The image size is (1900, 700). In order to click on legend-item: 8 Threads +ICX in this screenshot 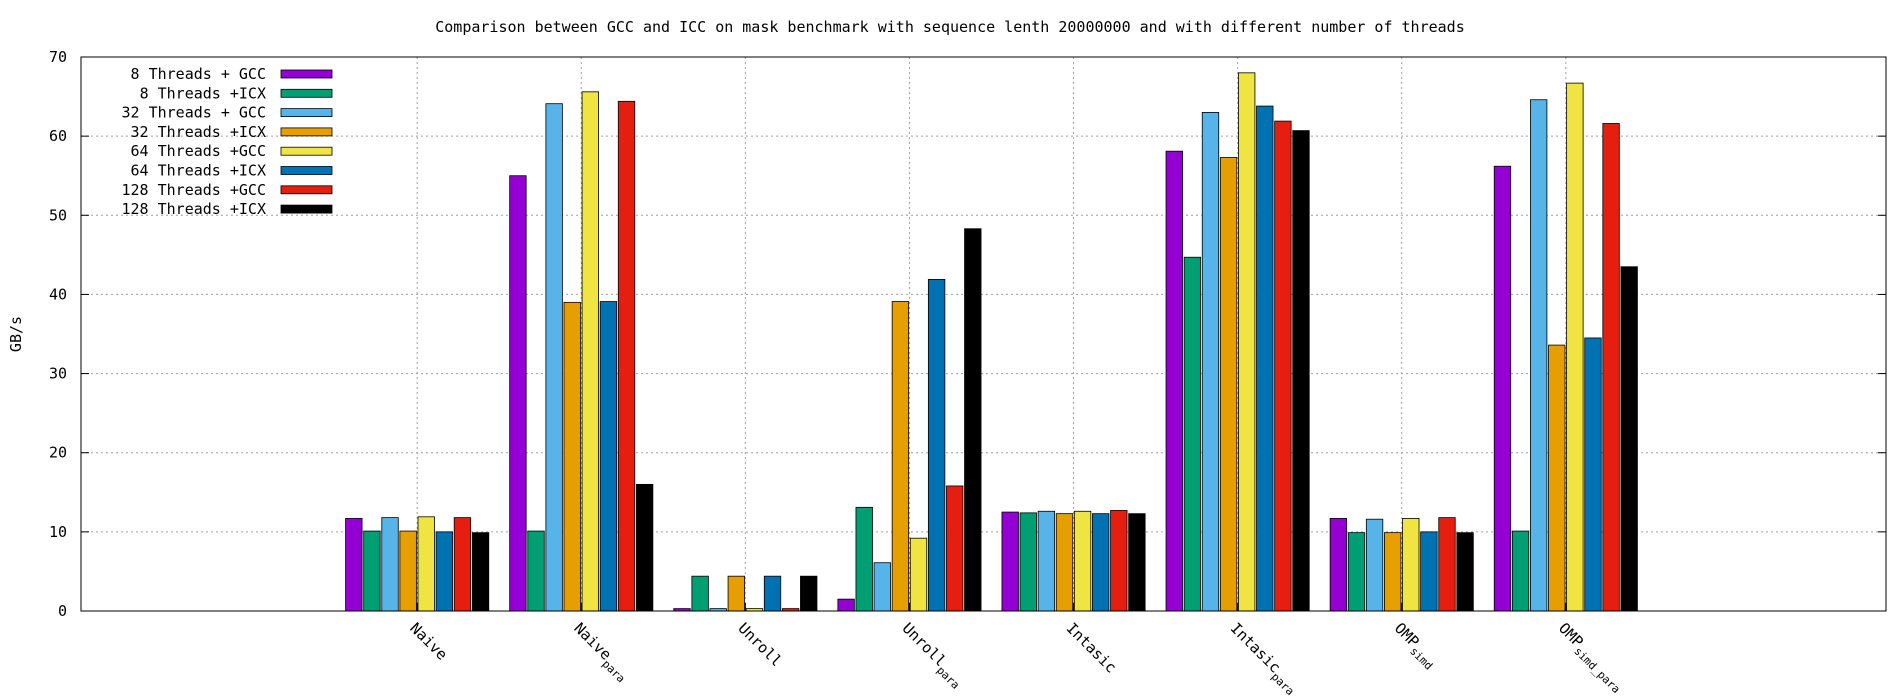, I will do `click(236, 93)`.